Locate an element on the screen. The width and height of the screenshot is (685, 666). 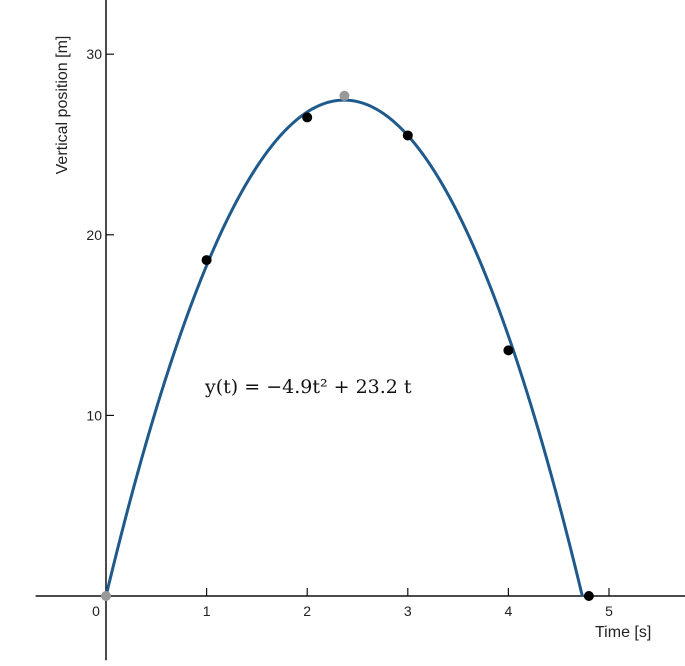
x-tick-label: 2 is located at coordinates (307, 611).